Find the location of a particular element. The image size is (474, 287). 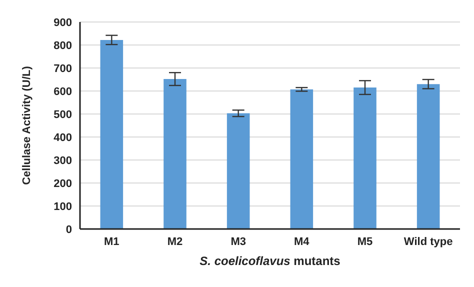

x-tick-label: M4 is located at coordinates (302, 242).